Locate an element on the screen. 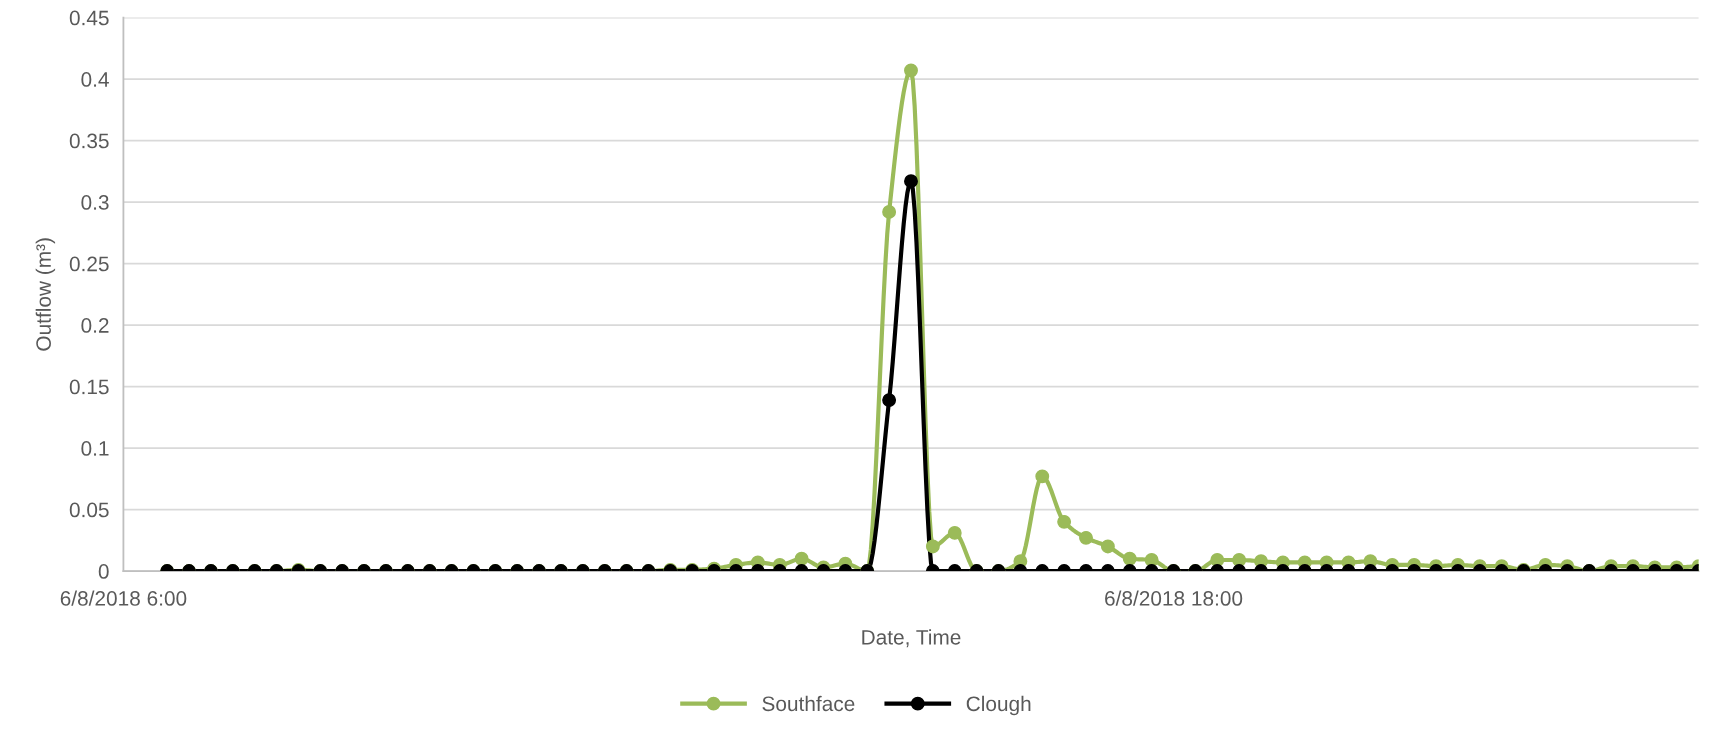  x-tick-label: 6/8/2018 18:00 is located at coordinates (1174, 598).